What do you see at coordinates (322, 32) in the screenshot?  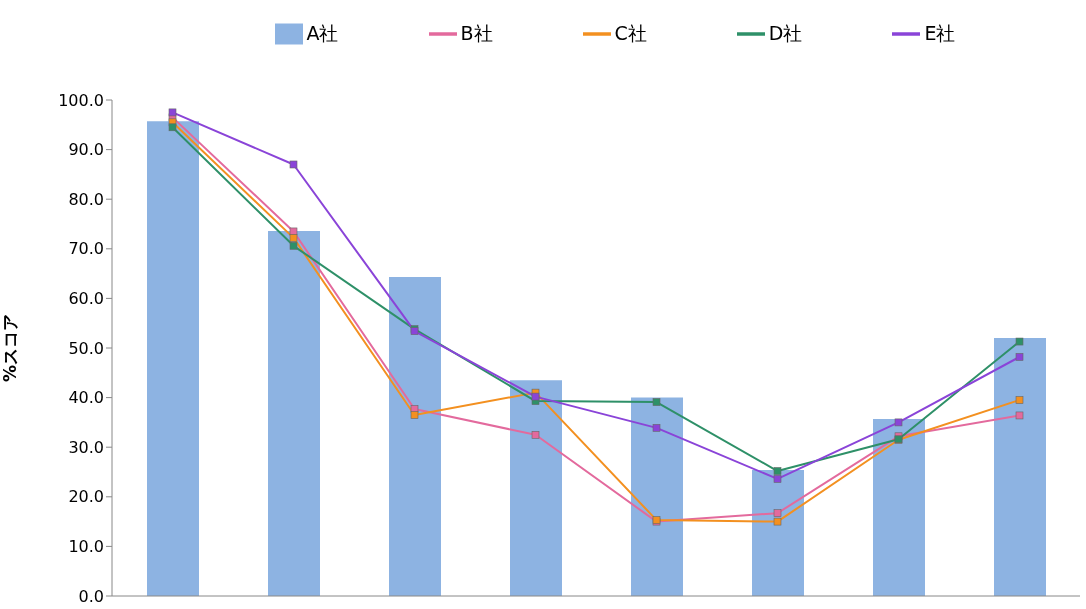 I see `legend-label: A社` at bounding box center [322, 32].